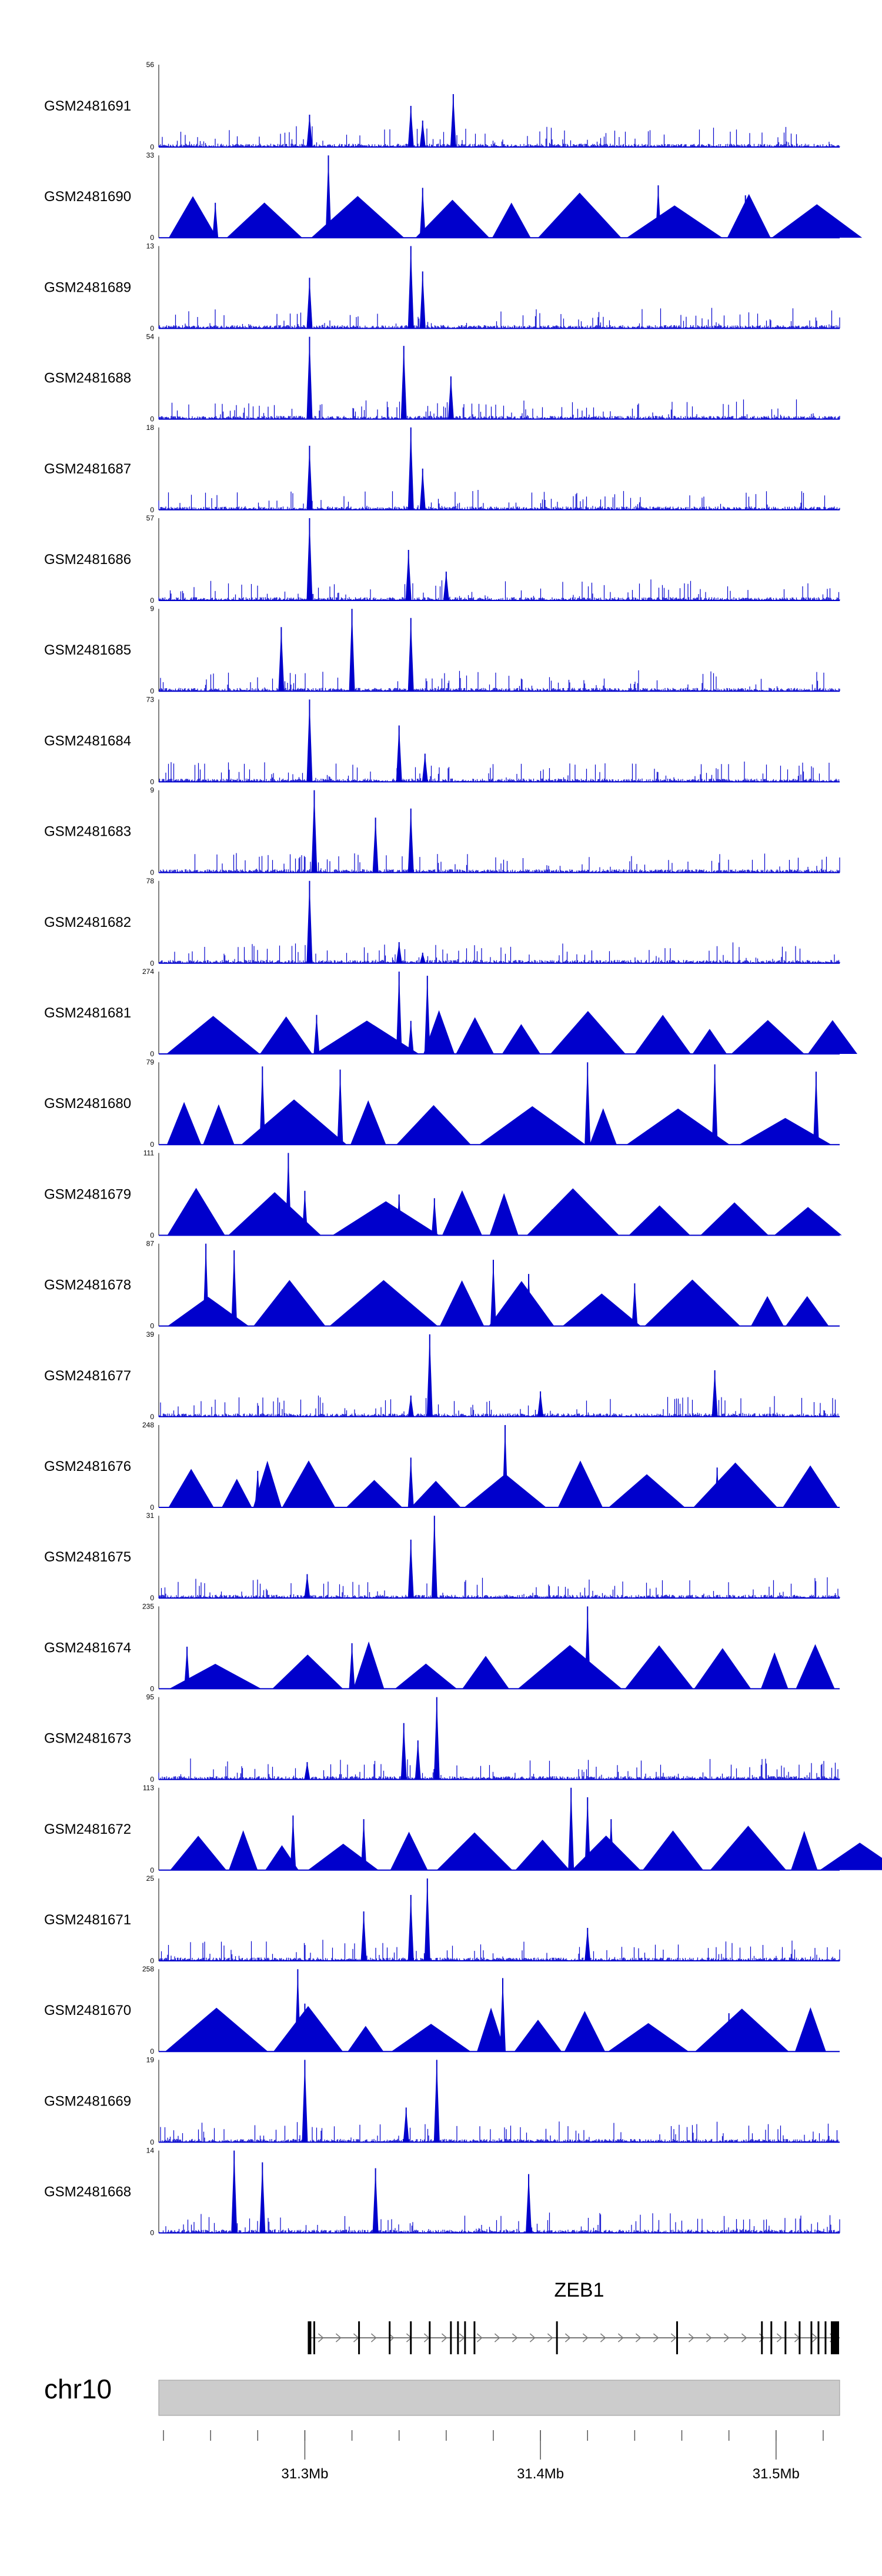 Image resolution: width=882 pixels, height=2576 pixels. I want to click on track-GSM2481689: GSM2481689 13 0, so click(442, 287).